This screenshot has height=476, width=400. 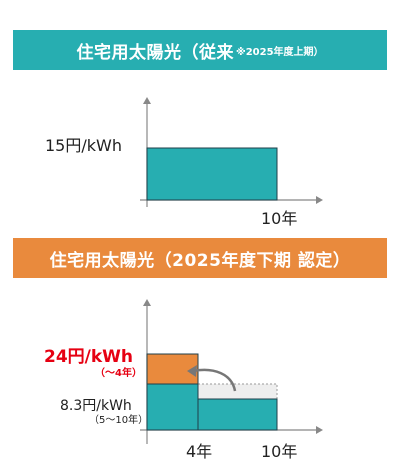 I want to click on low-price-label: 8.3円/kWh, so click(x=96, y=406).